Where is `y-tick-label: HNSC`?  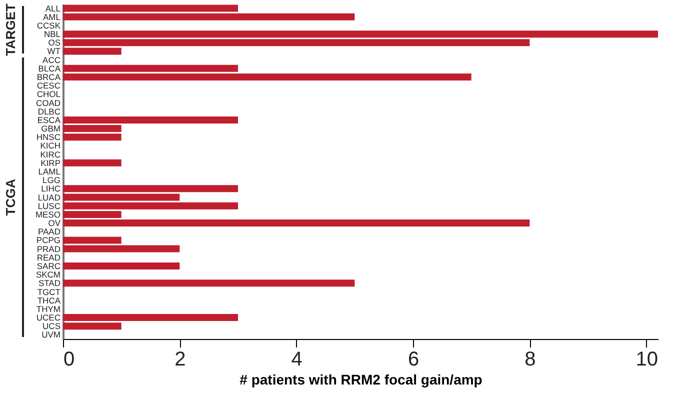 y-tick-label: HNSC is located at coordinates (48, 137).